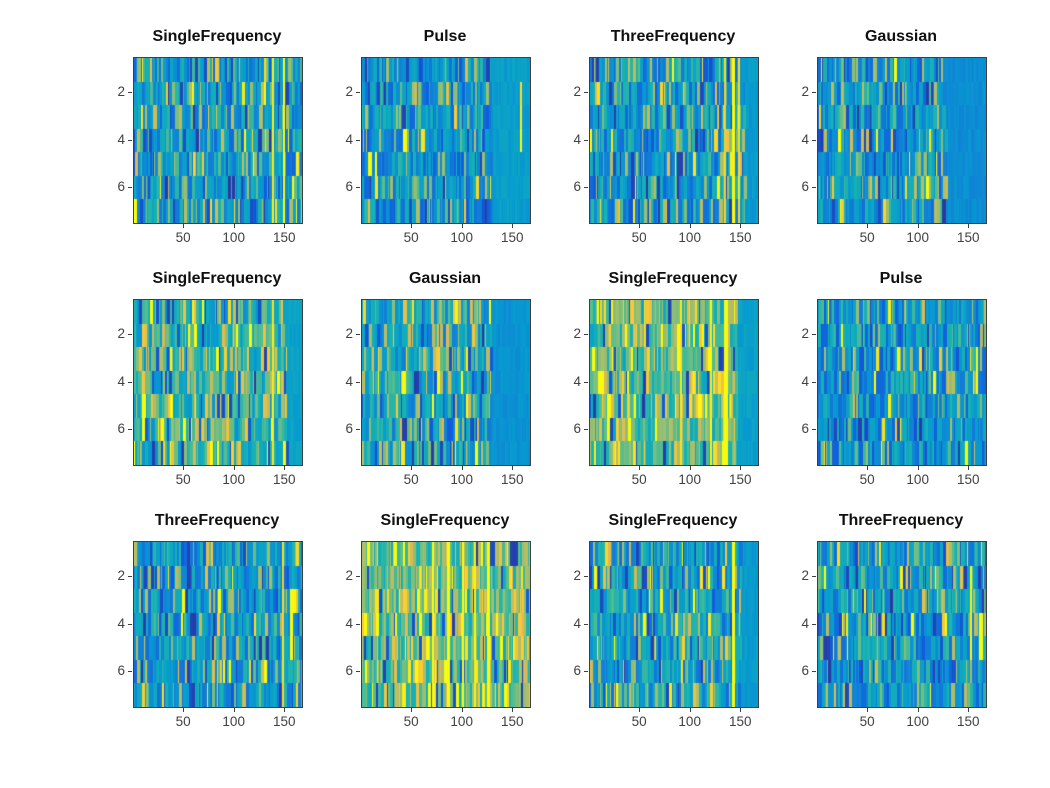 Image resolution: width=1050 pixels, height=788 pixels. I want to click on subplot-panel: Pulse 2 4 6 50 100 150, so click(438, 136).